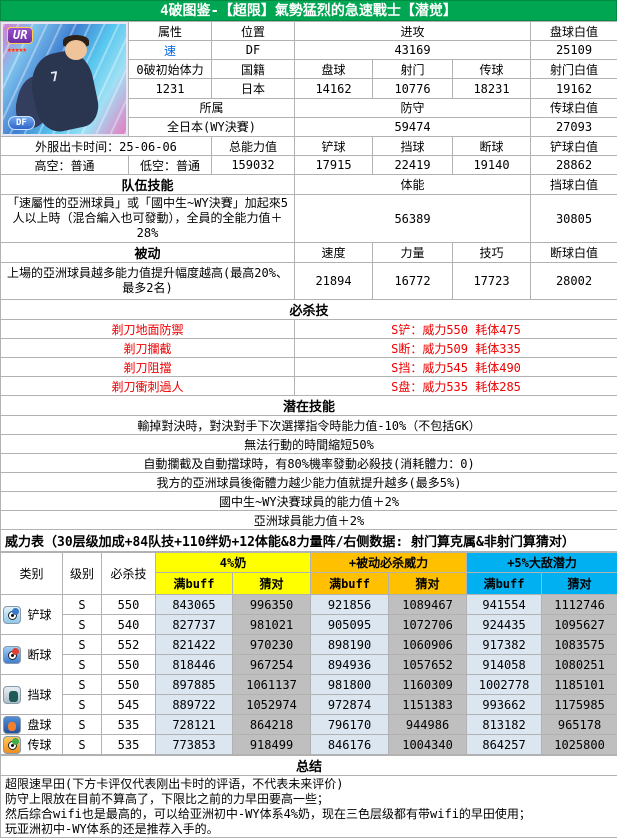 The width and height of the screenshot is (617, 838). I want to click on skill-name: 剃刀攔截, so click(148, 348).